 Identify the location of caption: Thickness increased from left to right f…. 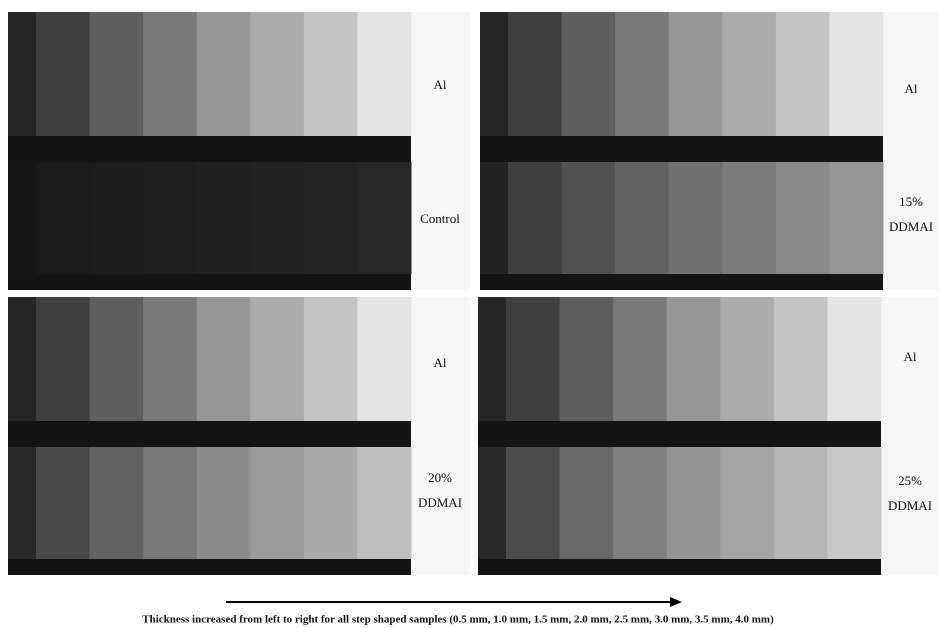
(458, 620).